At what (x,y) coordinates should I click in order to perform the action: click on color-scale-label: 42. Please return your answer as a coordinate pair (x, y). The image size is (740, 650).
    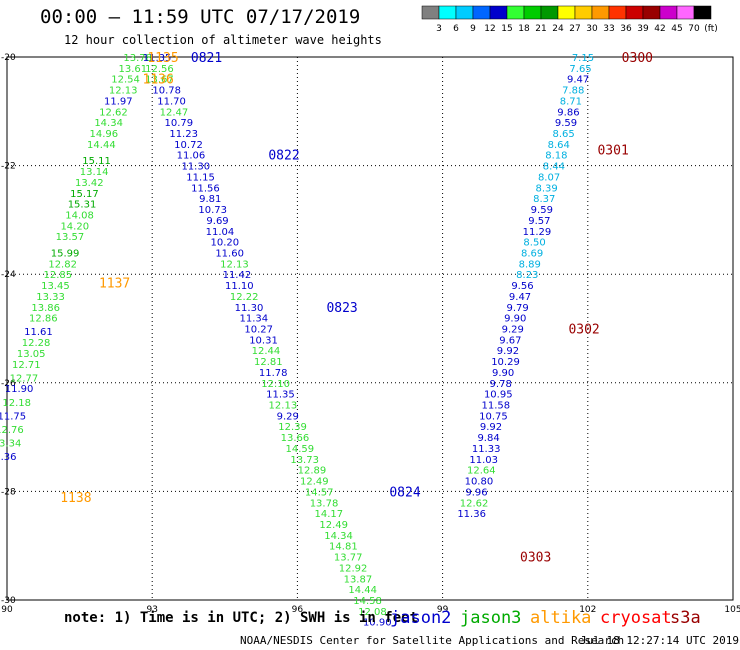
    Looking at the image, I should click on (659, 29).